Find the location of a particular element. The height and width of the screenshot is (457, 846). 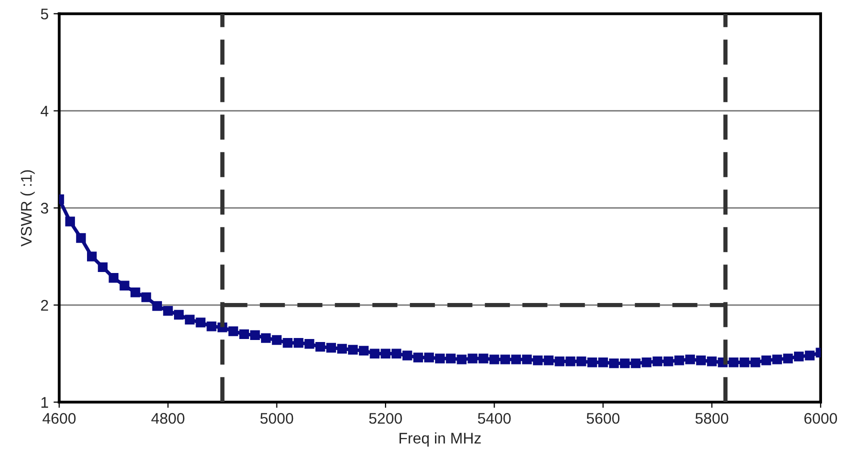

x-tick-label: 5800 is located at coordinates (711, 418).